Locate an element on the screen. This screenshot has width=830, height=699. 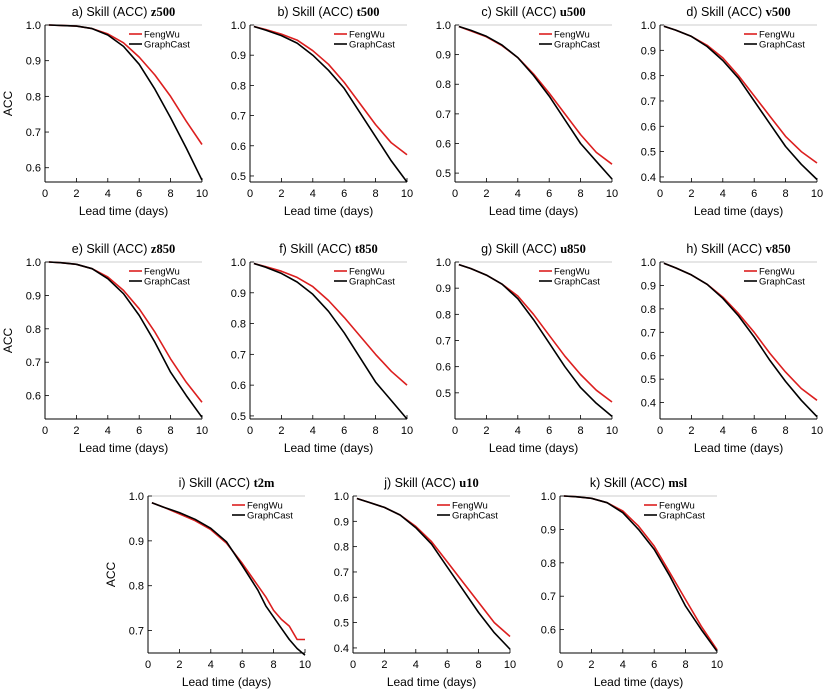
panel-title: d) Skill (ACC) v500 is located at coordinates (738, 12).